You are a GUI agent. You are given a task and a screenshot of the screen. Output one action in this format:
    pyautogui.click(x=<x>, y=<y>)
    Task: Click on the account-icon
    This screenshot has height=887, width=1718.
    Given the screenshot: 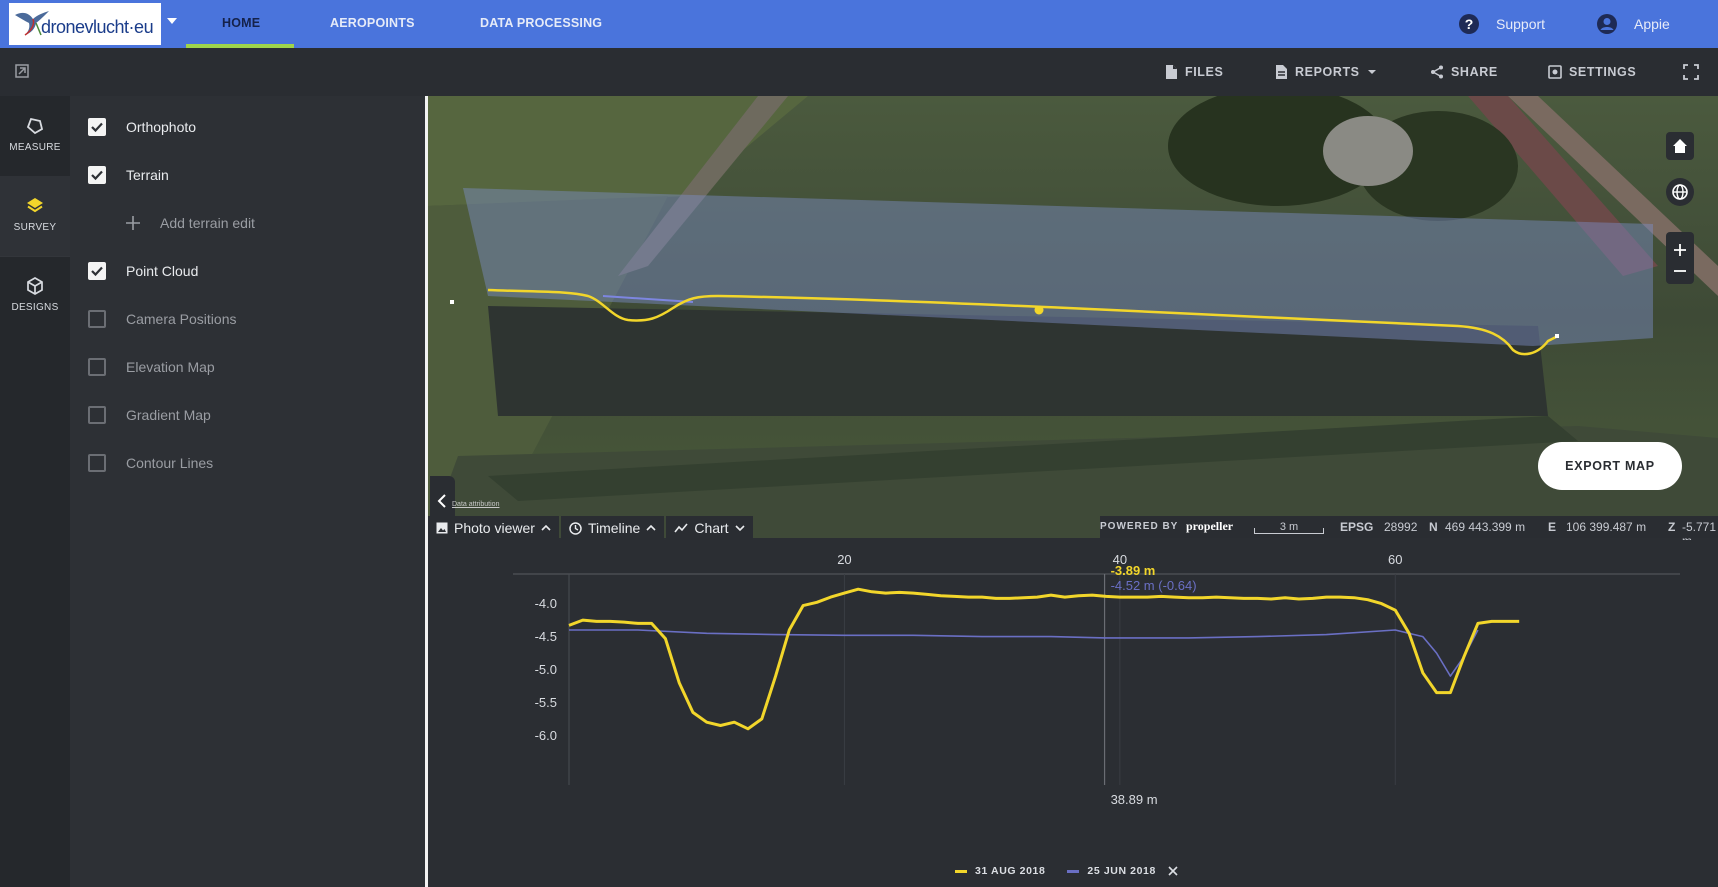 What is the action you would take?
    pyautogui.click(x=1607, y=24)
    